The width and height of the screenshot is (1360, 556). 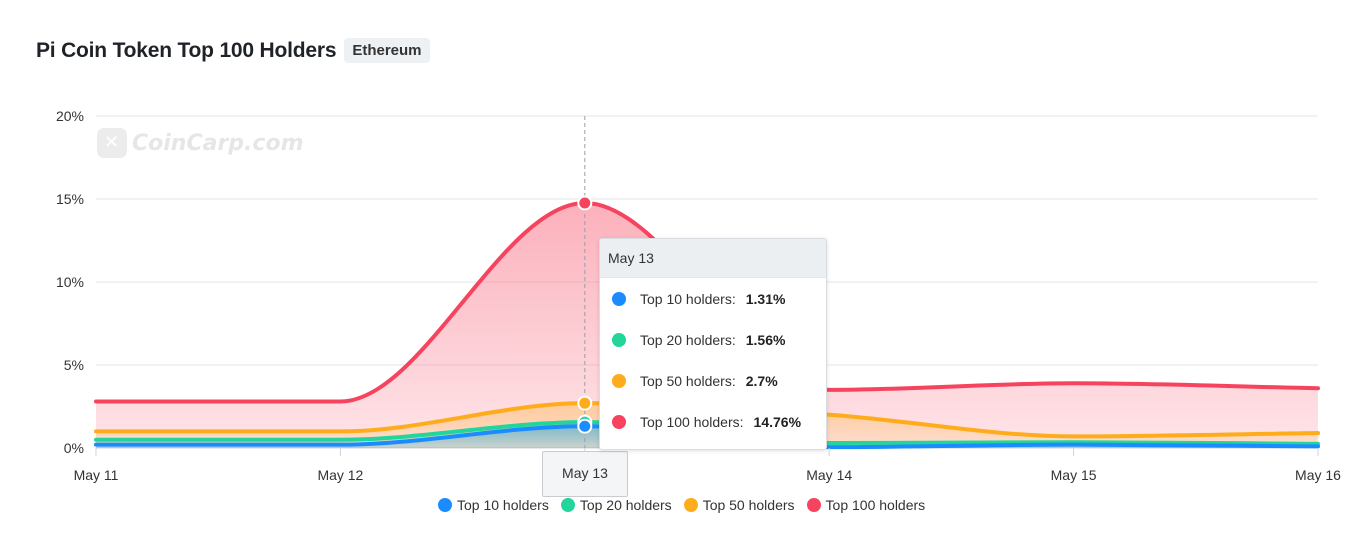 I want to click on chart-header: Pi Coin Token Top 100 Holders Ethereum, so click(x=233, y=50).